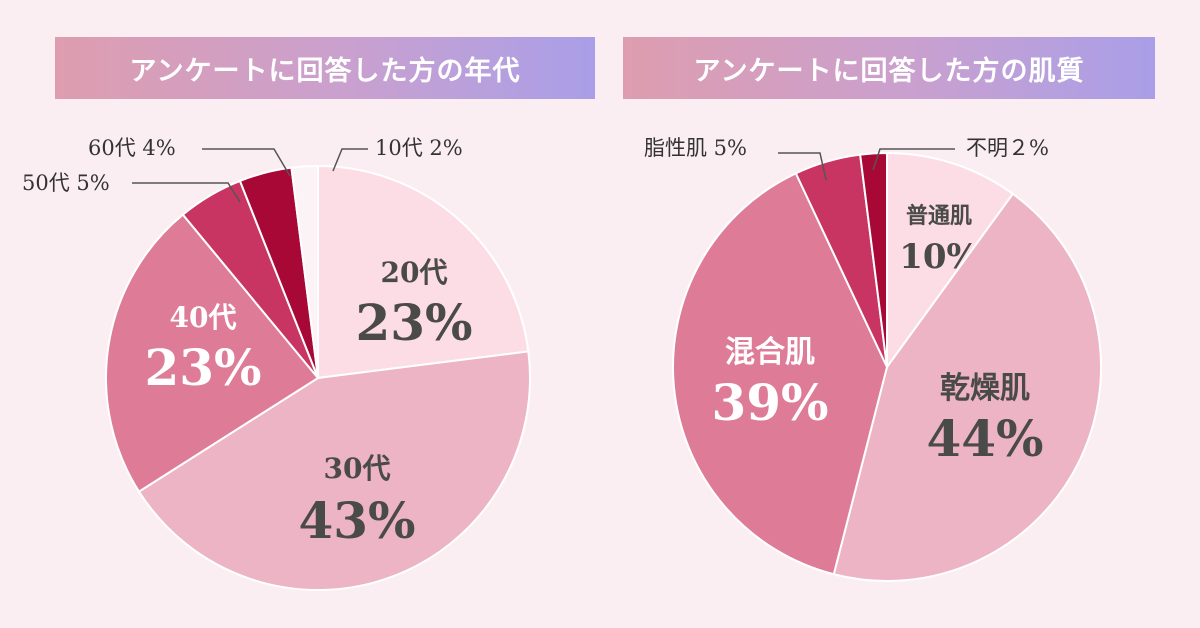 This screenshot has width=1200, height=628. What do you see at coordinates (1007, 148) in the screenshot?
I see `outside-slice-label: 不明２%` at bounding box center [1007, 148].